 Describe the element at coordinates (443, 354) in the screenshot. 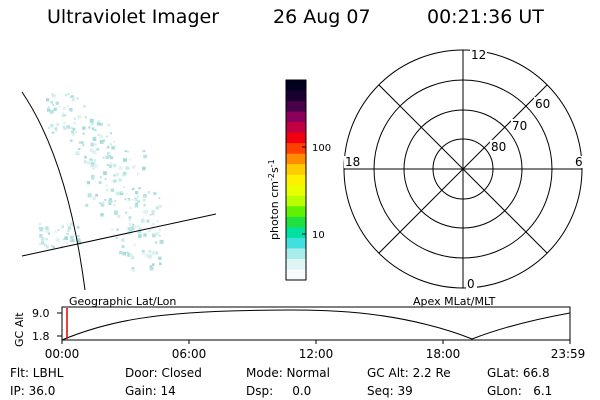

I see `x-tick-label-1800: 18:00` at that location.